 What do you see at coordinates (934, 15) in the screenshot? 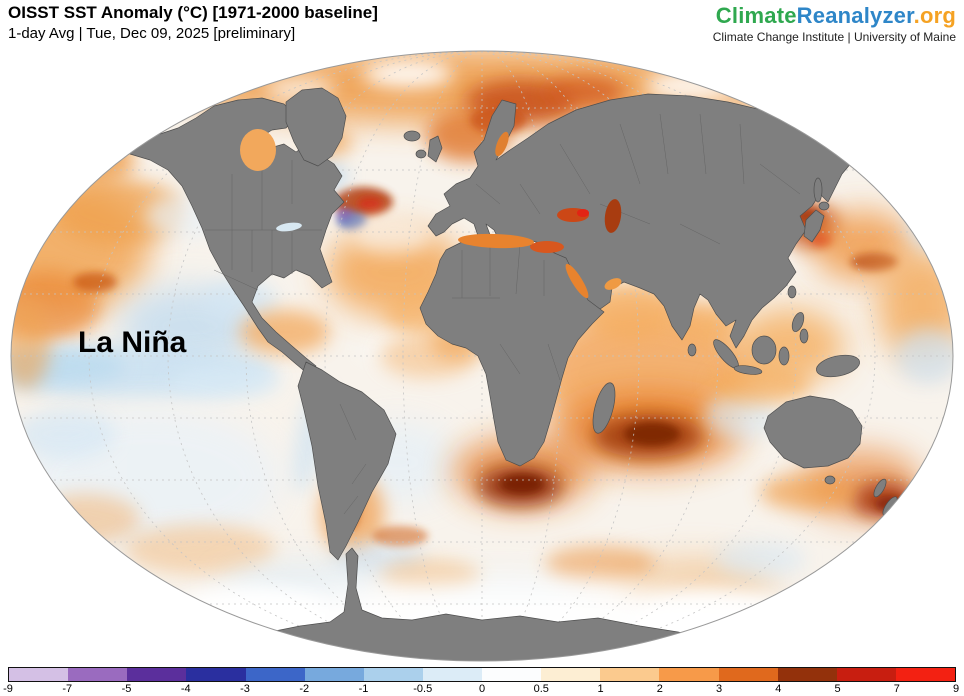
I see `logo-org: .org` at bounding box center [934, 15].